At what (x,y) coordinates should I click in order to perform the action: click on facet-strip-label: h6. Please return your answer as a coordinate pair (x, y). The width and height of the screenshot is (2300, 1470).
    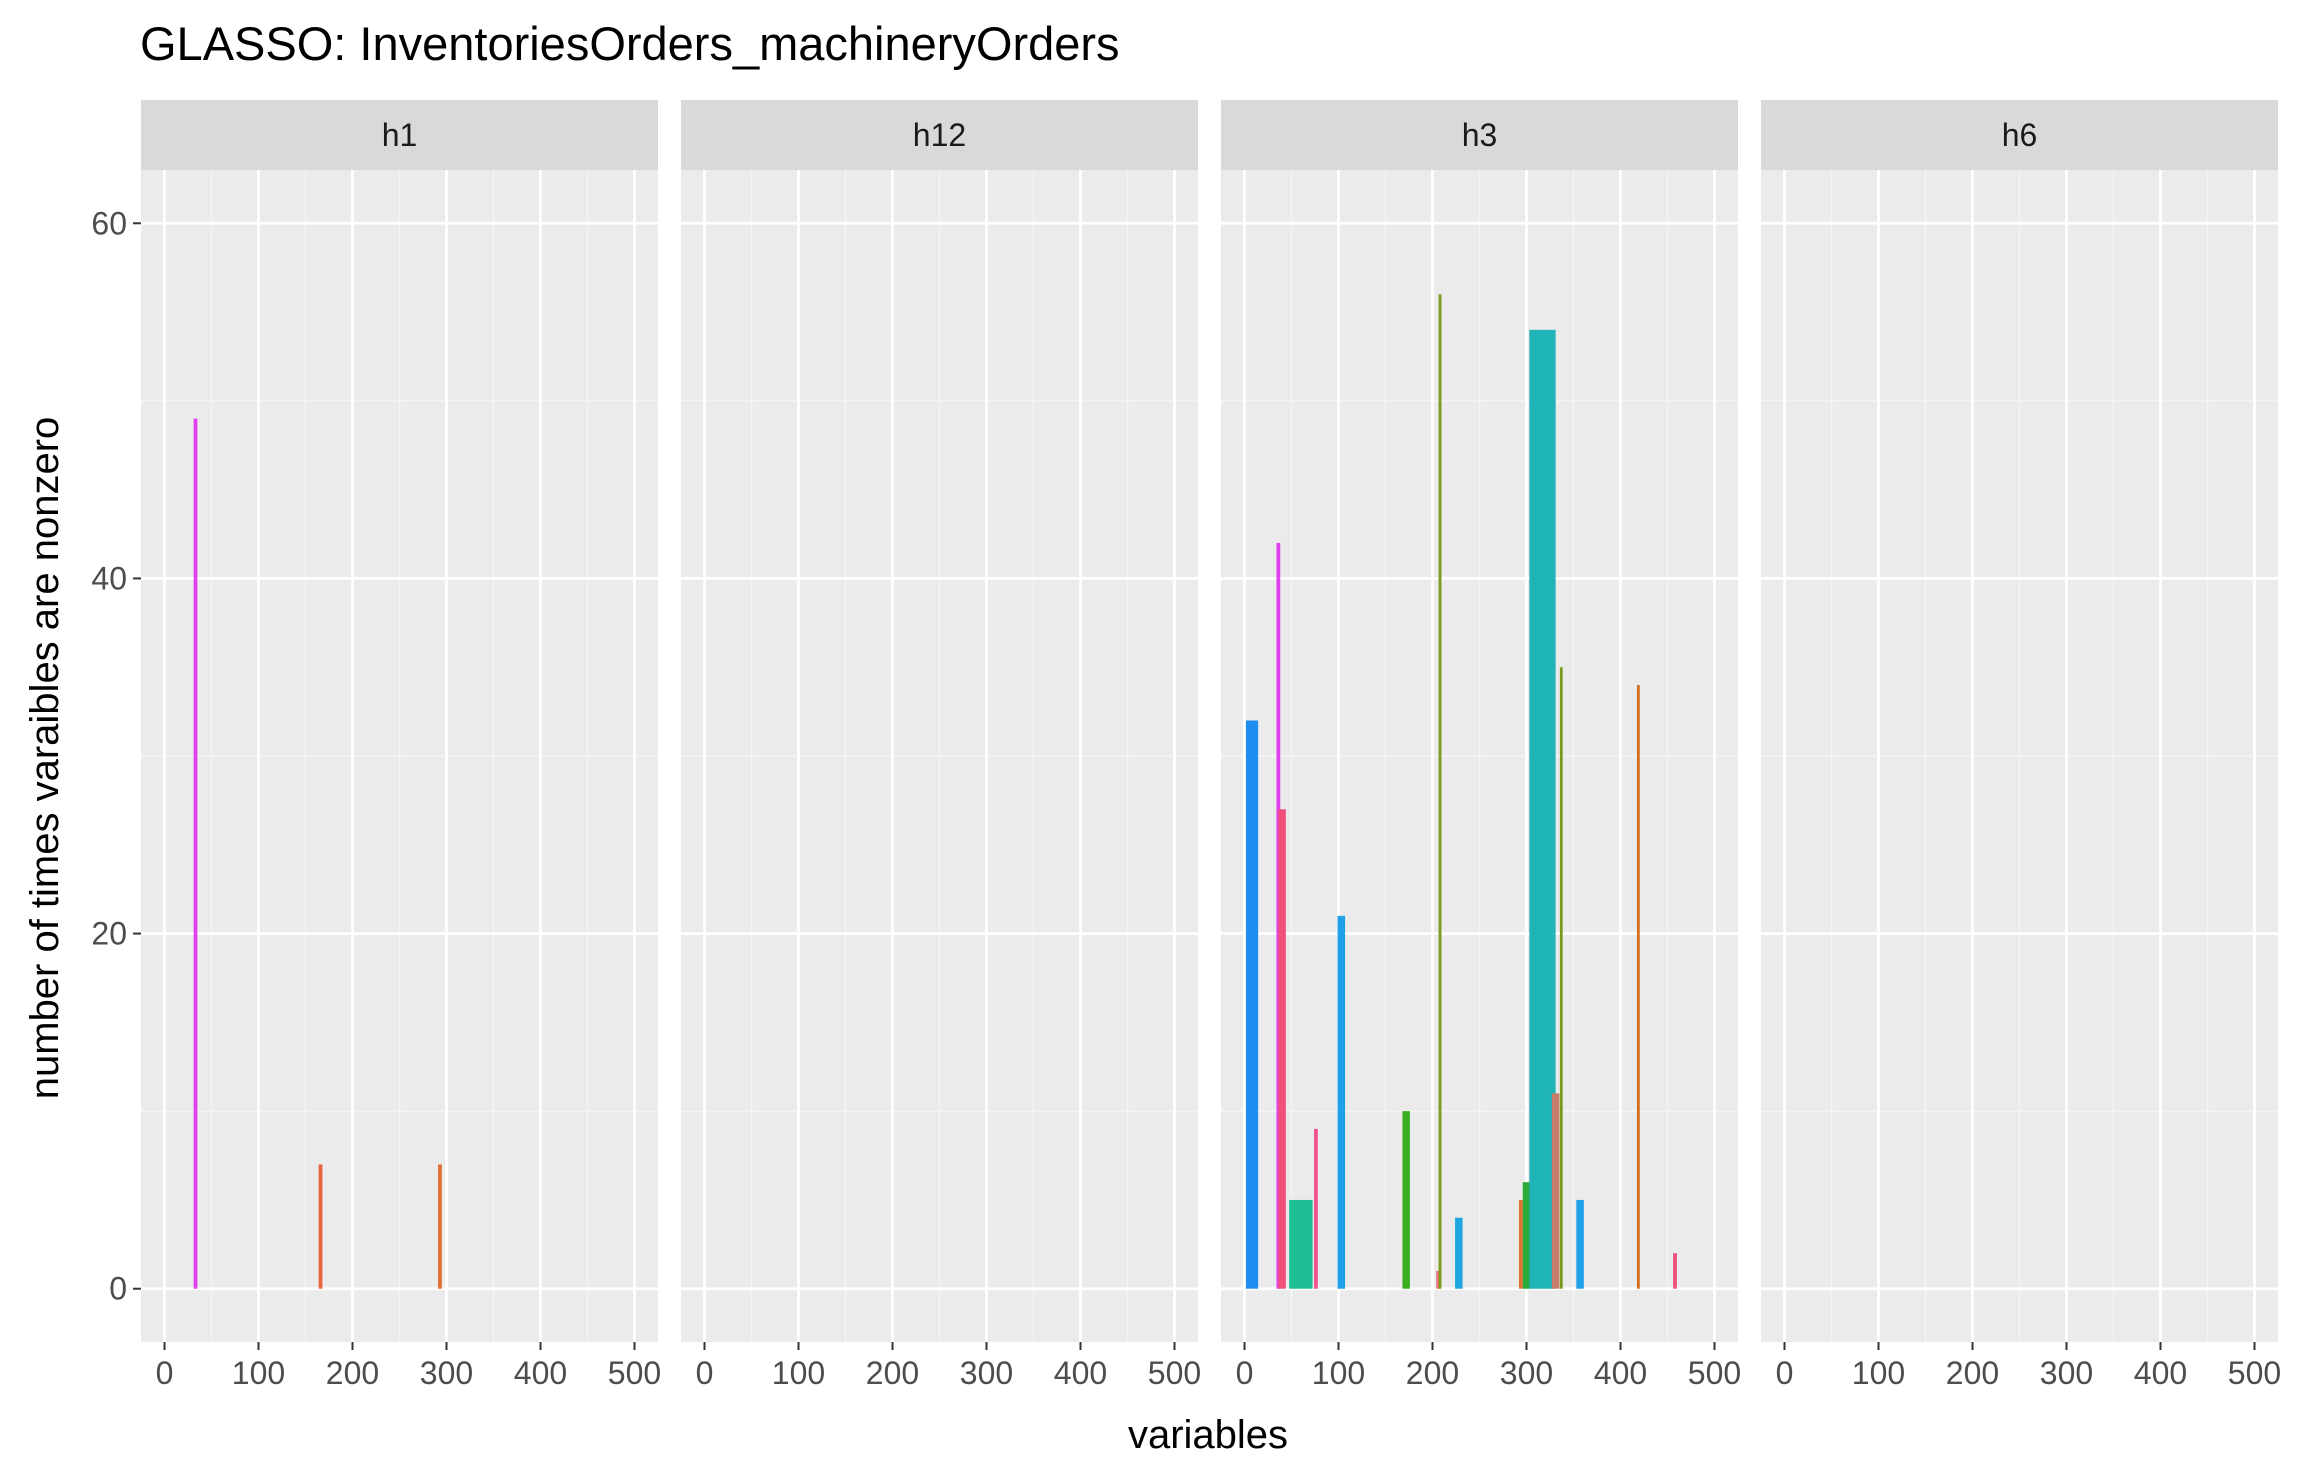
    Looking at the image, I should click on (2020, 135).